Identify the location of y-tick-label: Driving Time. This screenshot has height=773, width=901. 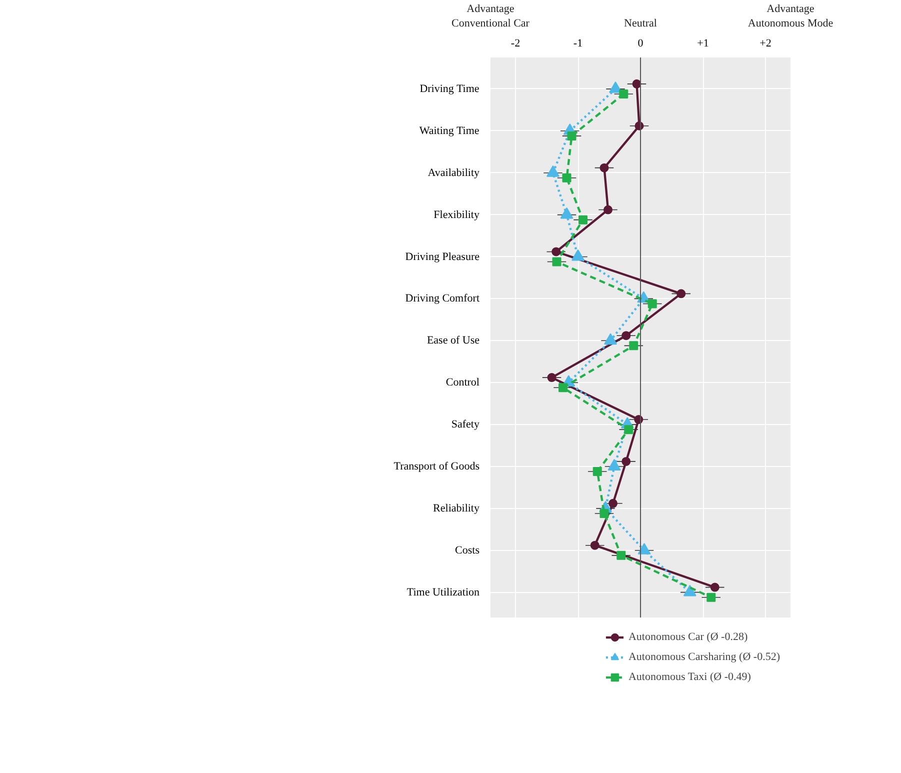
(450, 88).